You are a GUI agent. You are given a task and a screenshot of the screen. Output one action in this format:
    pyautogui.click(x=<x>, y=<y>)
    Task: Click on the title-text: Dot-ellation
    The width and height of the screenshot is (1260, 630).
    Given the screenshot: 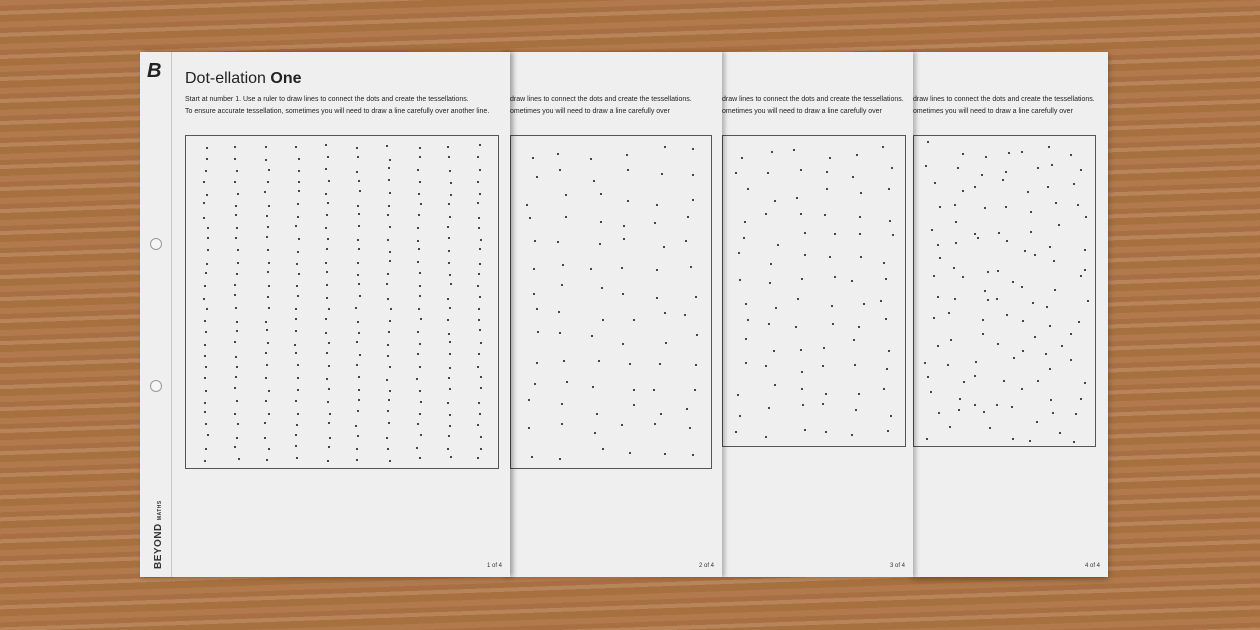 What is the action you would take?
    pyautogui.click(x=225, y=78)
    